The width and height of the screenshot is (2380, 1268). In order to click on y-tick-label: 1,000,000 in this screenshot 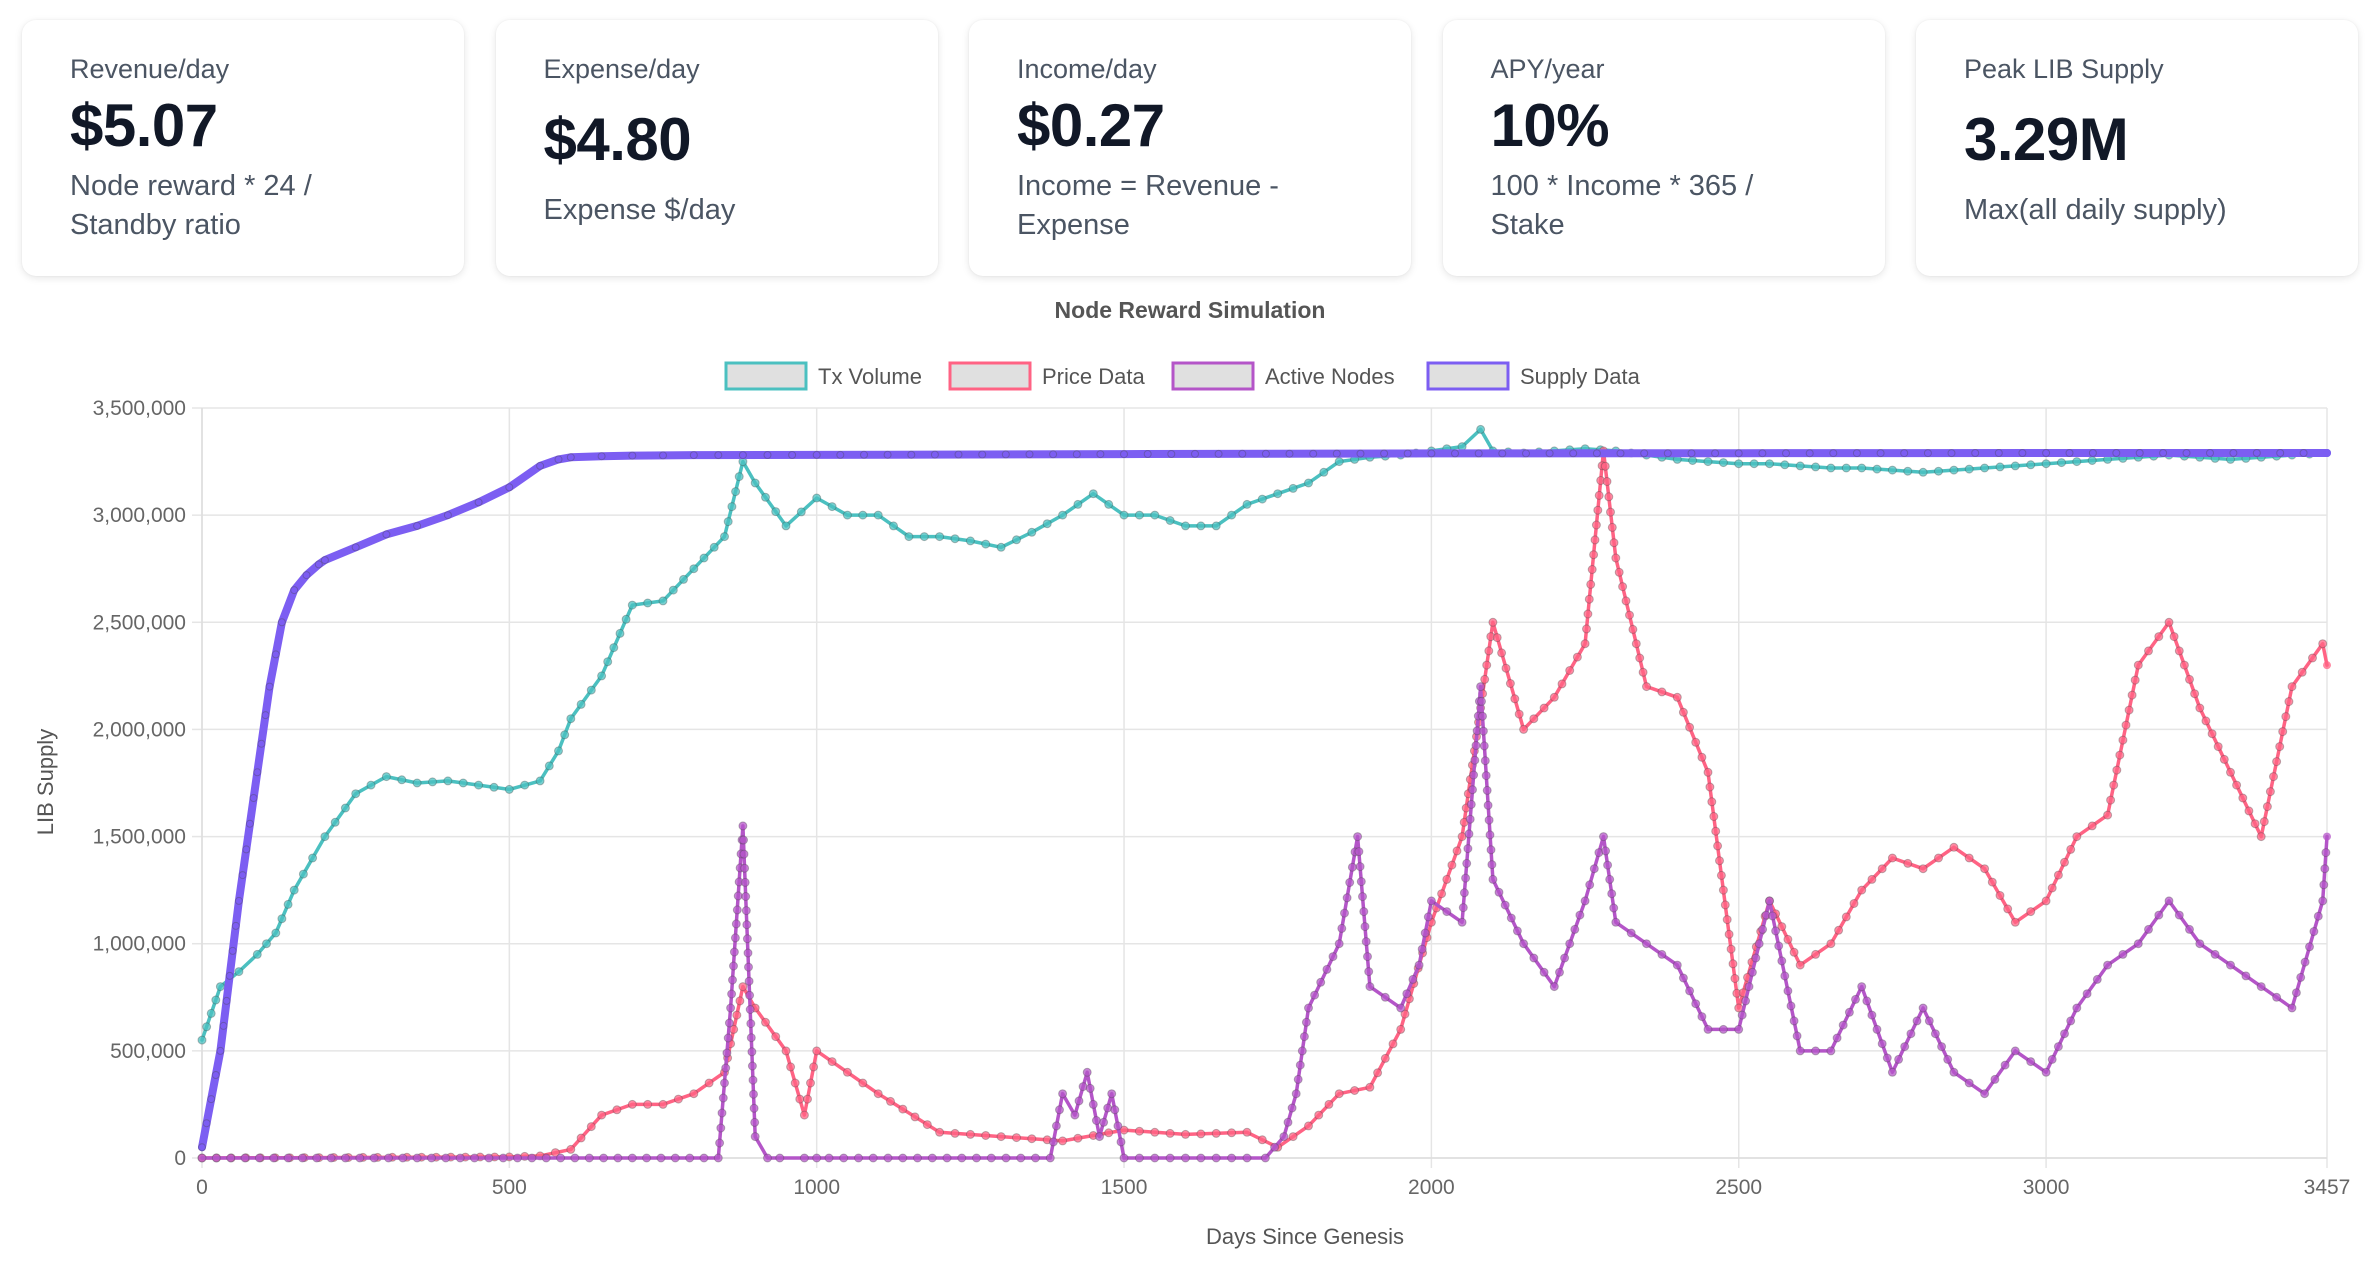, I will do `click(139, 944)`.